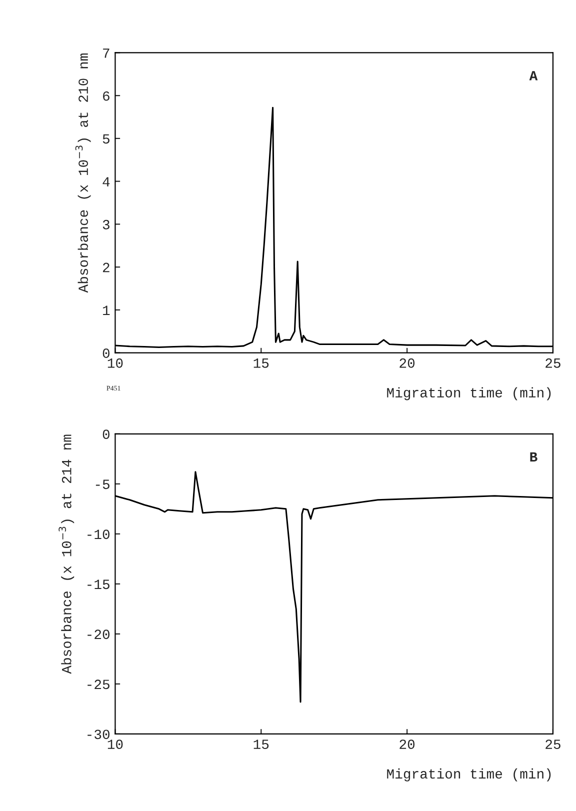 The height and width of the screenshot is (811, 576). Describe the element at coordinates (106, 181) in the screenshot. I see `y-tick-label: 4` at that location.